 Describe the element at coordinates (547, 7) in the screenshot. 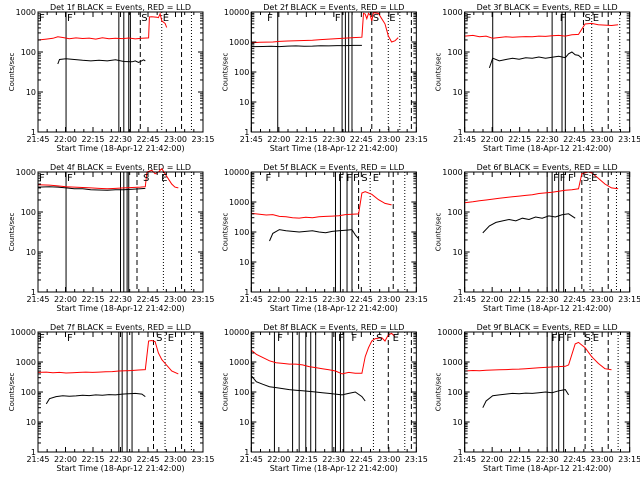

I see `plot-title: Det 3f BLACK = Events, RED = LLD` at that location.